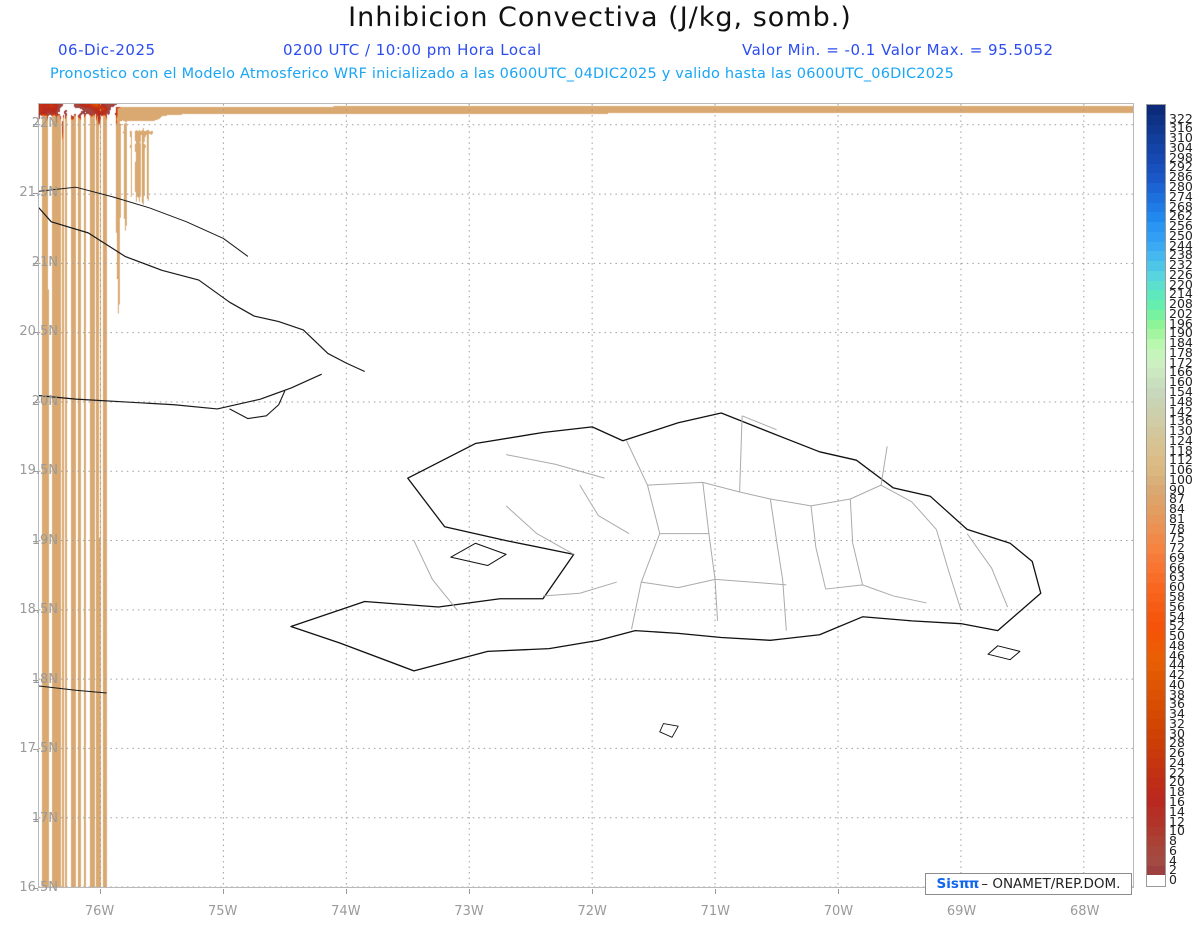 The height and width of the screenshot is (927, 1200). I want to click on colorbar-tick-label: 60, so click(1177, 587).